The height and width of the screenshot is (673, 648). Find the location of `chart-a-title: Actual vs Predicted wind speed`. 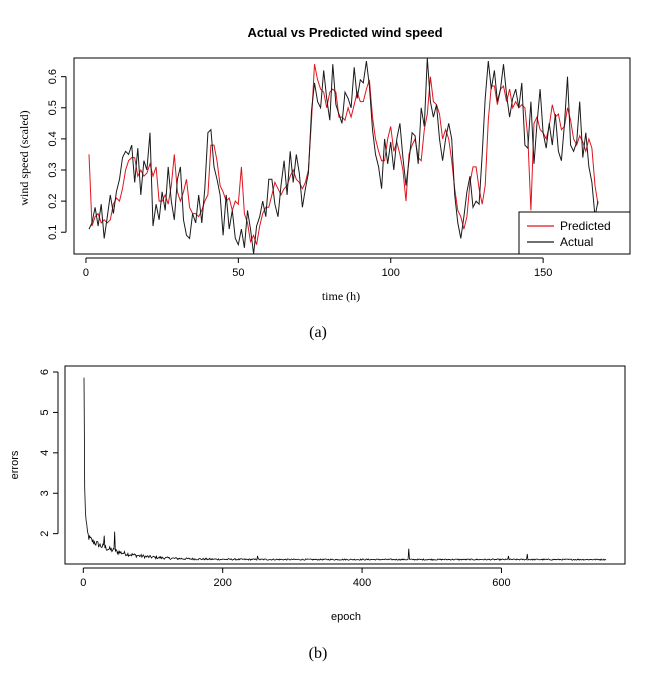

chart-a-title: Actual vs Predicted wind speed is located at coordinates (344, 32).